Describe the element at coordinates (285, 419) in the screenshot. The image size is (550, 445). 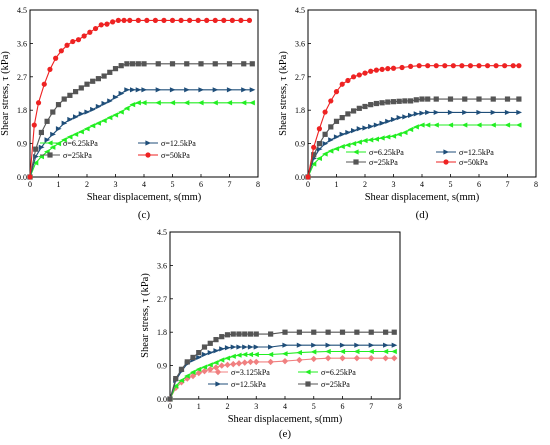
I see `x-axis-label: Shear displacement, s(mm)` at that location.